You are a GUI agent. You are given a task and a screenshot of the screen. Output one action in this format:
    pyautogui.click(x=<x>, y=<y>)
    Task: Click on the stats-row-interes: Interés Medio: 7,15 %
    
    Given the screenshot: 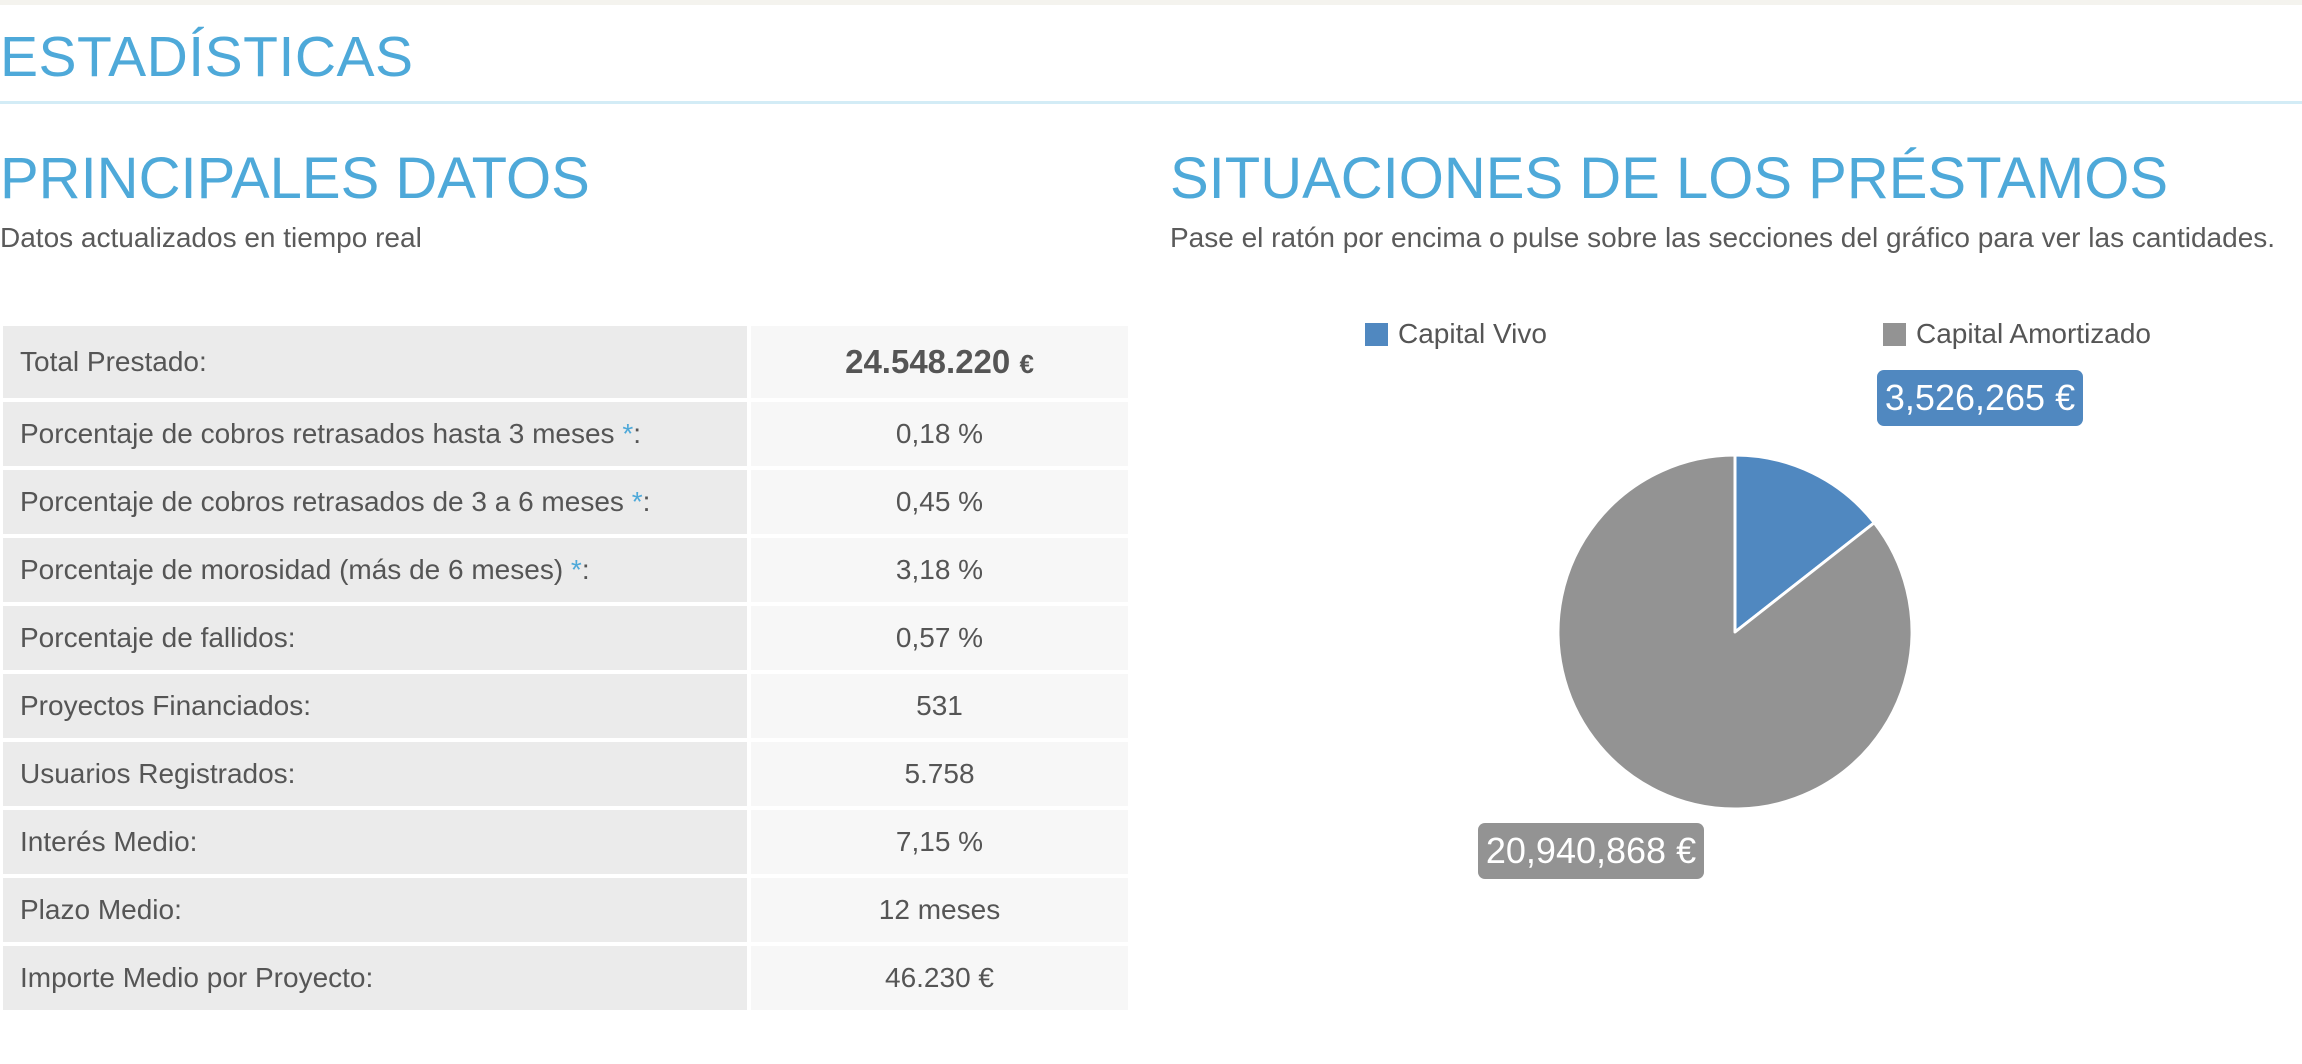 What is the action you would take?
    pyautogui.click(x=565, y=842)
    